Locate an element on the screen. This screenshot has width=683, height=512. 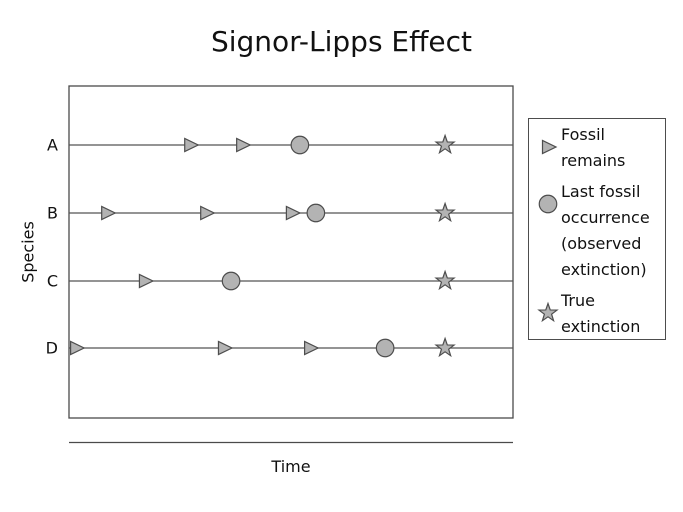
species-tick-label: D is located at coordinates (52, 348).